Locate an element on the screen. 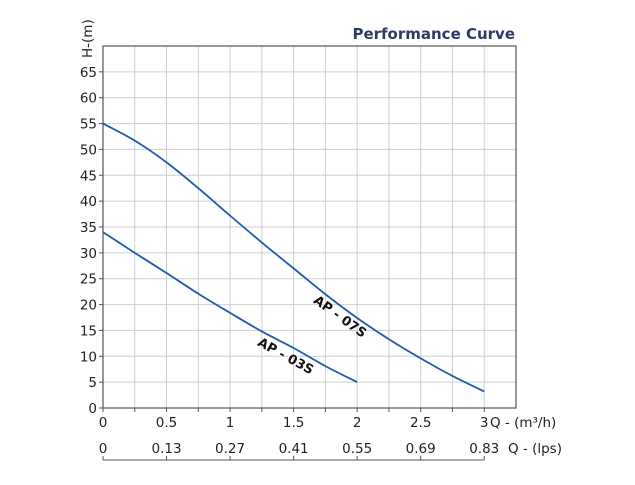 The image size is (635, 485). y-tick-label: 10 is located at coordinates (88, 357).